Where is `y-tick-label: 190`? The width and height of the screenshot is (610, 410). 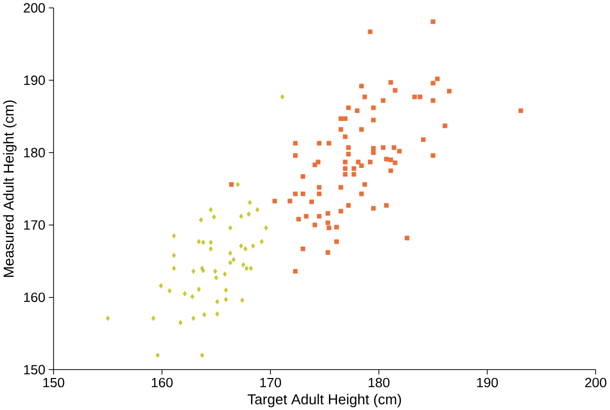 y-tick-label: 190 is located at coordinates (34, 80).